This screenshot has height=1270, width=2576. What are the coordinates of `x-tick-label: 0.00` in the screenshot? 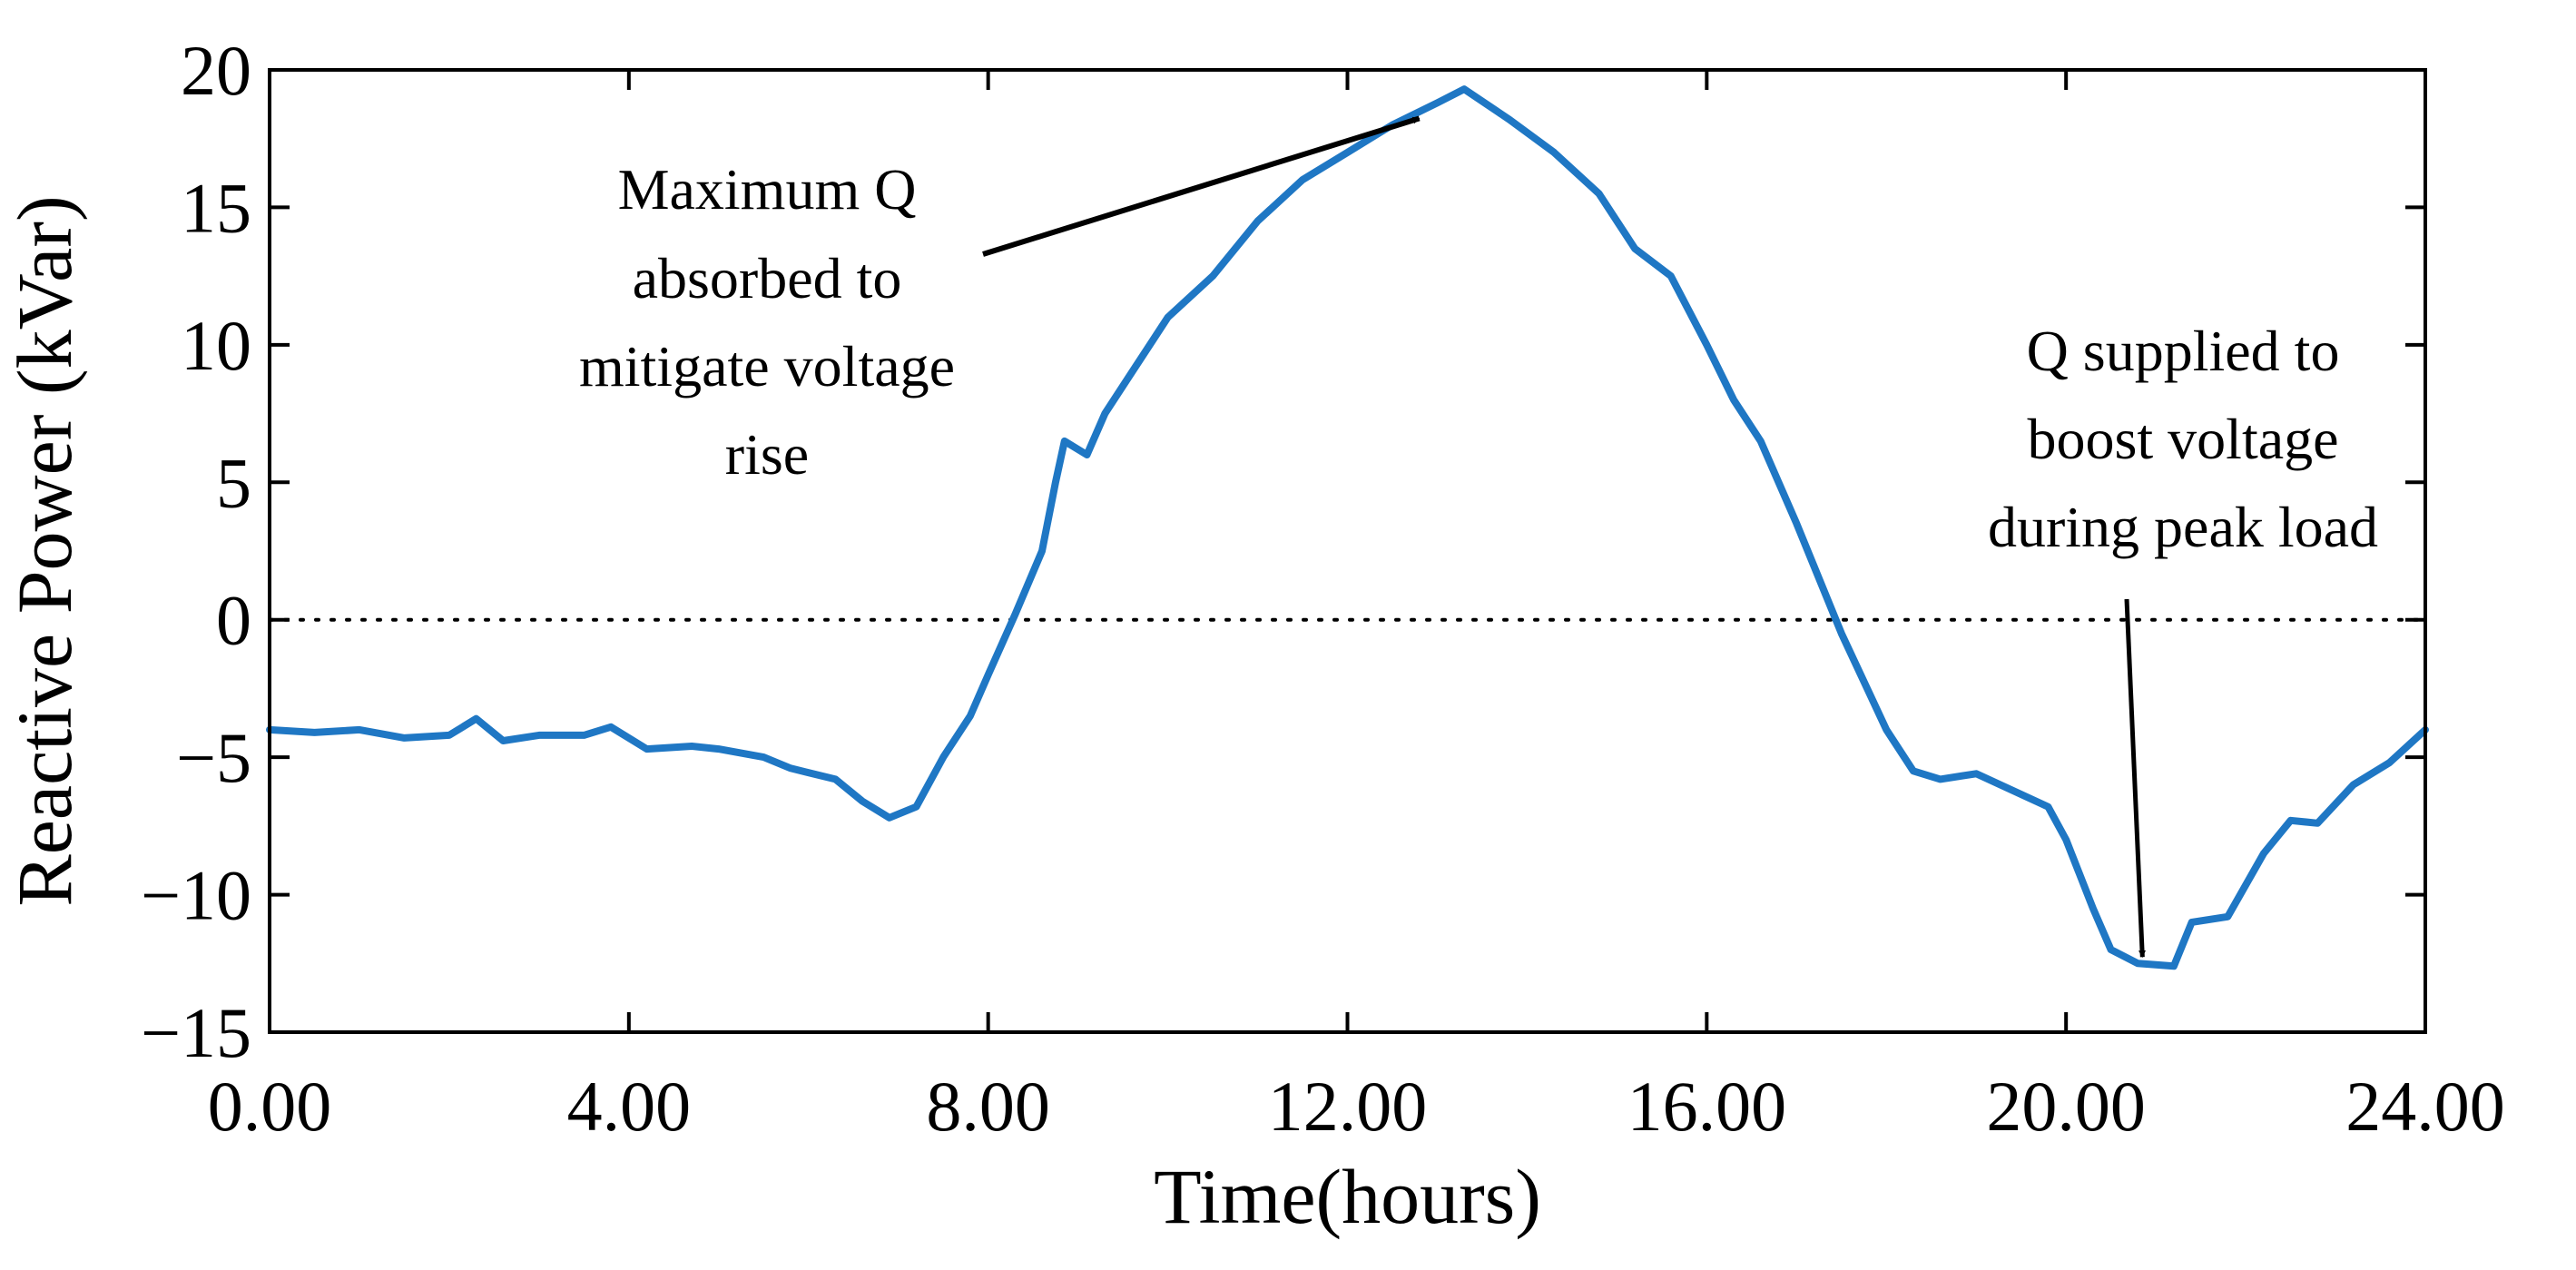 It's located at (270, 1106).